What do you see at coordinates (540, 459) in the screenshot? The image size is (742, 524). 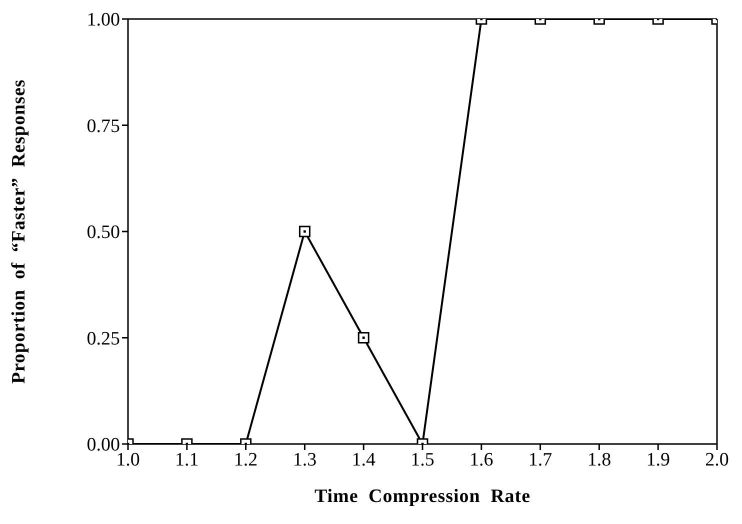 I see `x-tick-label: 1.7` at bounding box center [540, 459].